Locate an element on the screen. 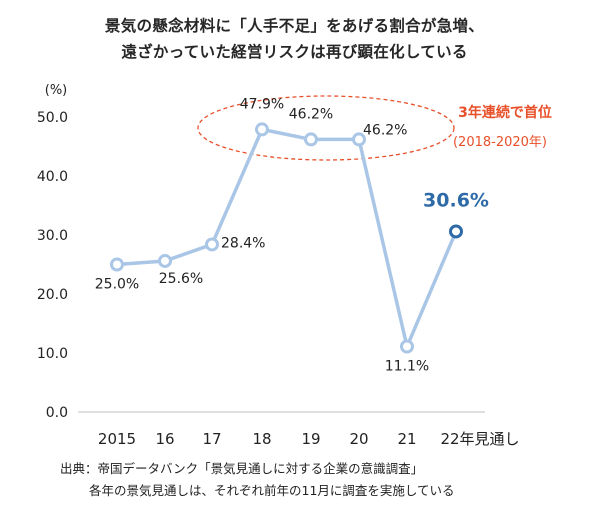 The image size is (589, 515). y-axis: 0.0 10.0 20.0 30.0 40.0 50.0 (%) is located at coordinates (52, 252).